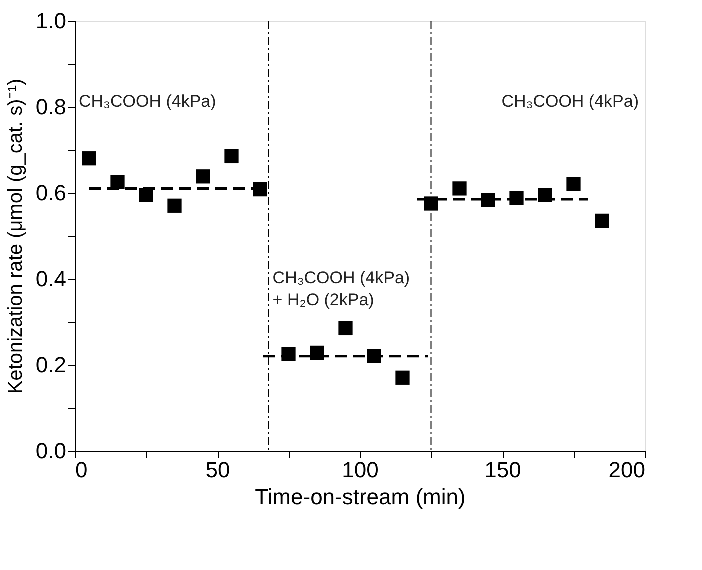  What do you see at coordinates (51, 193) in the screenshot?
I see `y-tick-label: 0.6` at bounding box center [51, 193].